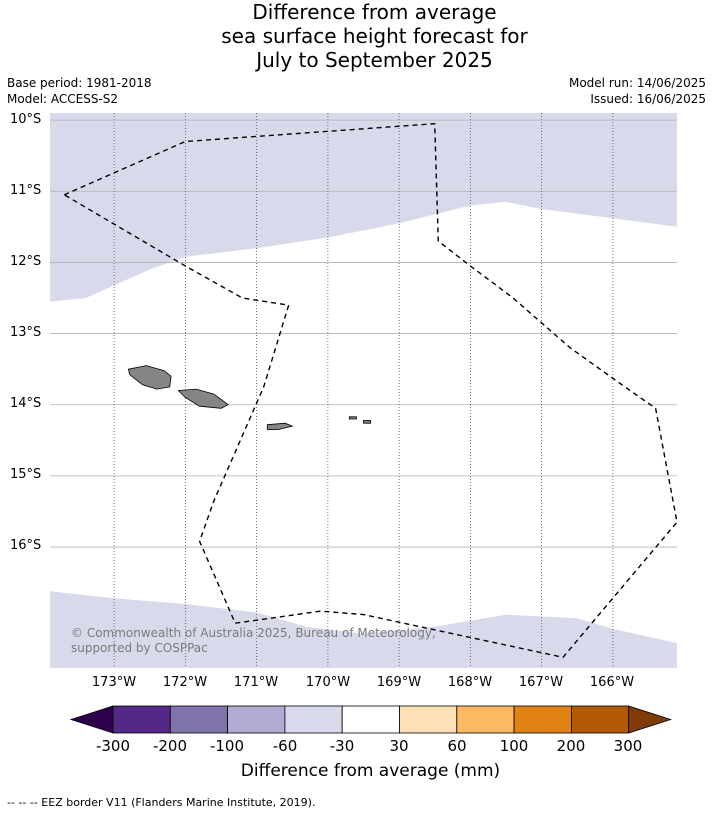 The image size is (713, 816). Describe the element at coordinates (91, 719) in the screenshot. I see `colorbar-extend-low` at that location.